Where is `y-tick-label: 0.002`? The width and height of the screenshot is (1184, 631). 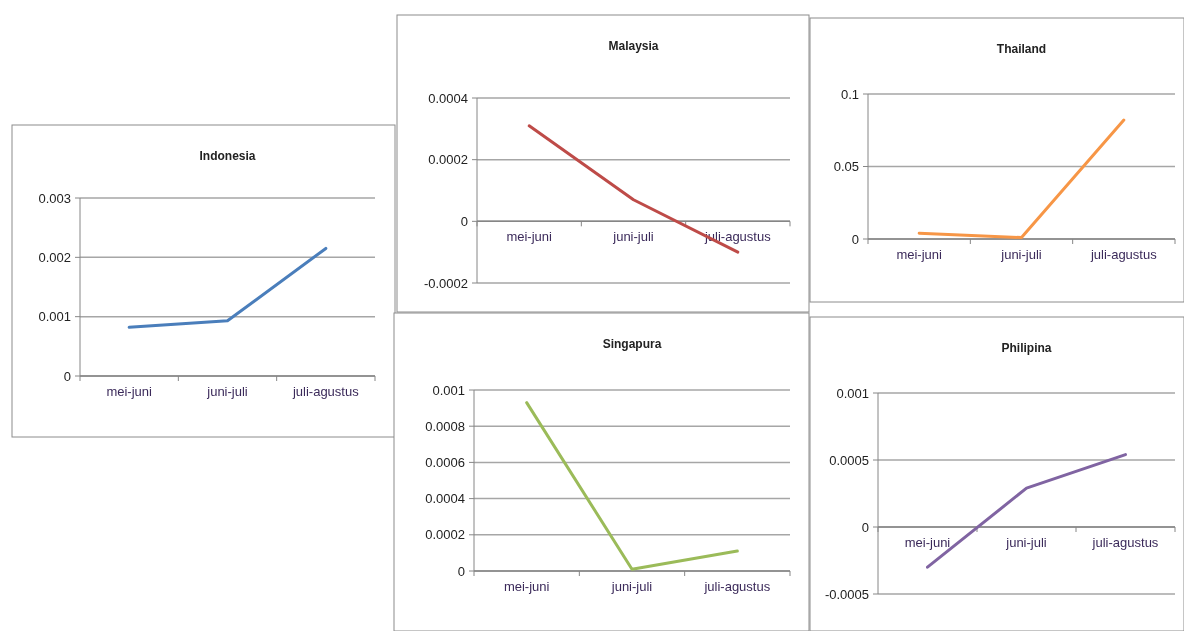 y-tick-label: 0.002 is located at coordinates (54, 257).